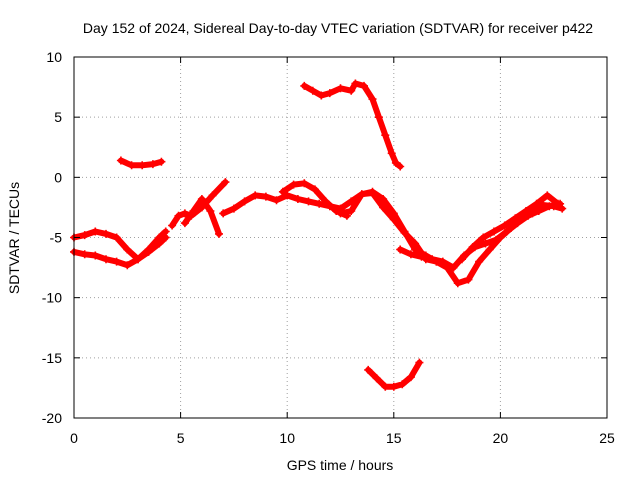  I want to click on y-tick-labels: -20 -15 -10 -5 0 5 10, so click(52, 237).